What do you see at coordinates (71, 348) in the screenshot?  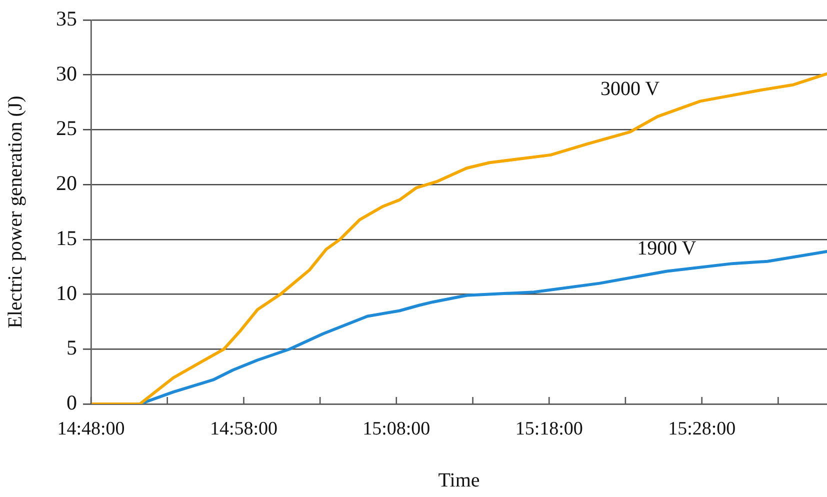 I see `y-tick-label: 5` at bounding box center [71, 348].